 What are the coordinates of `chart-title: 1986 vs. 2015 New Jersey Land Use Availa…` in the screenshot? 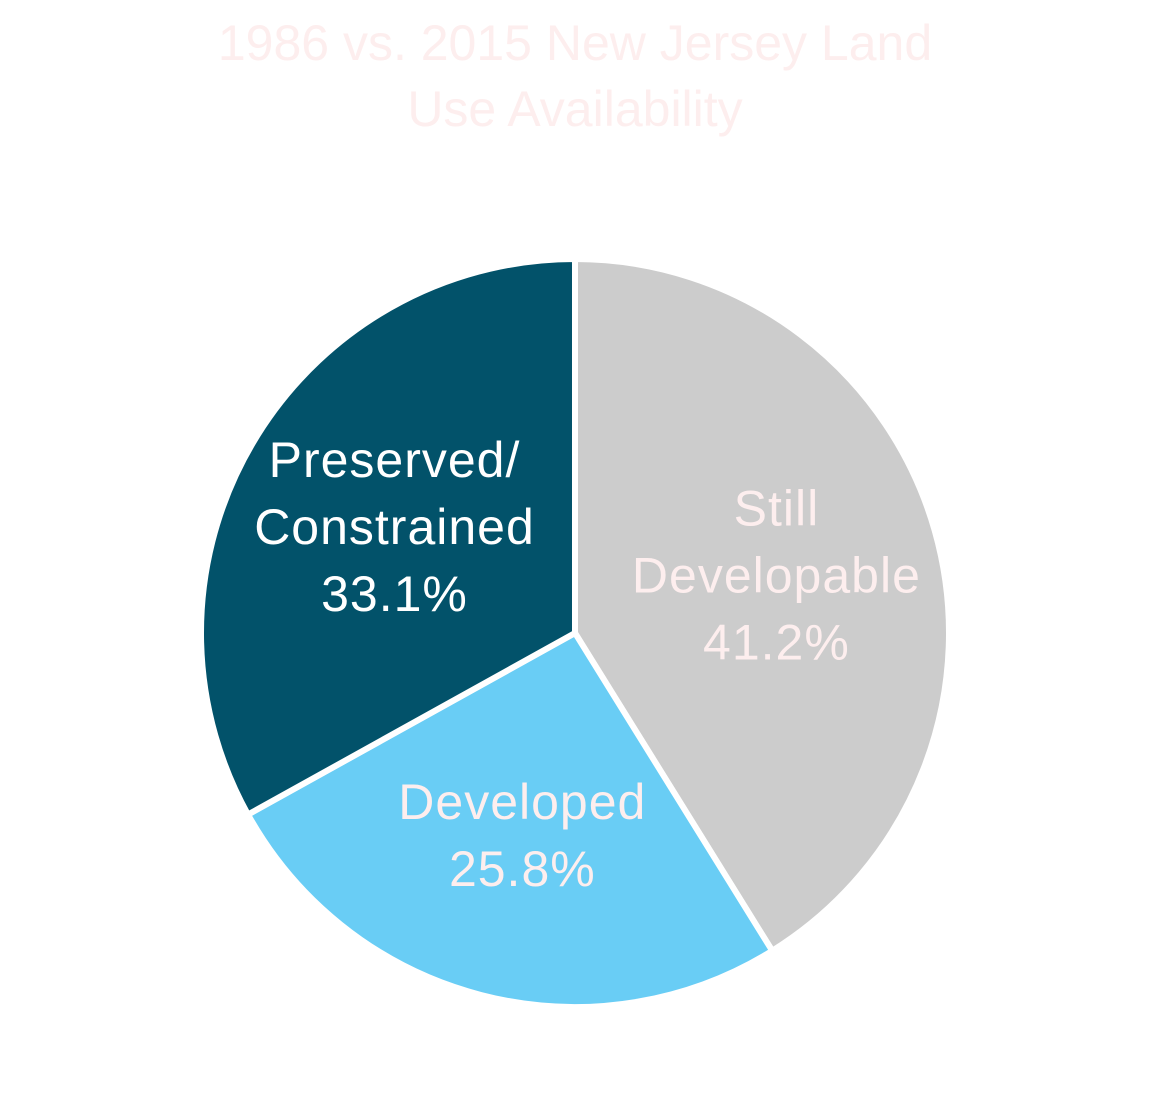 It's located at (575, 76).